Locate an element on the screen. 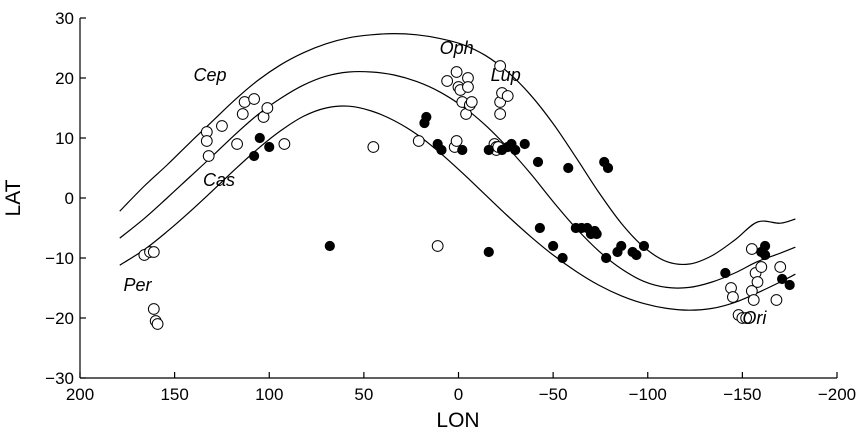 The height and width of the screenshot is (436, 867). y-tick-label: 0 is located at coordinates (69, 198).